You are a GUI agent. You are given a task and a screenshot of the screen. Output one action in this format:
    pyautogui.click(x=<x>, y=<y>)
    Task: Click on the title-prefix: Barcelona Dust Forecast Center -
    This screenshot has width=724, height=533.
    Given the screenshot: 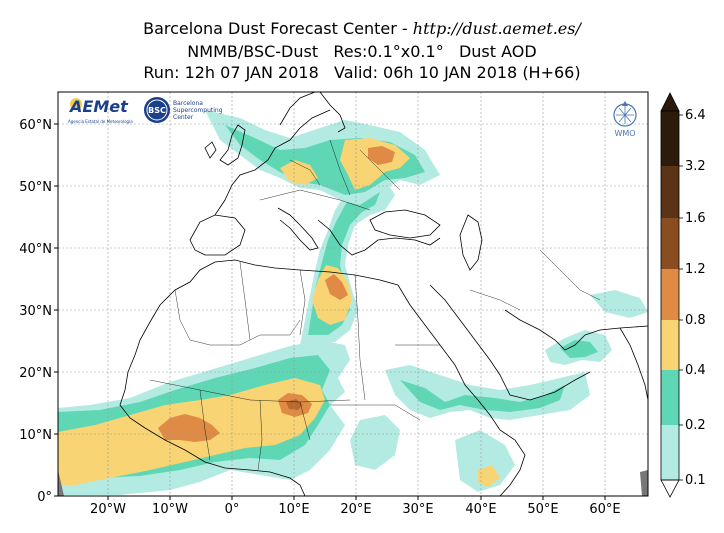 What is the action you would take?
    pyautogui.click(x=278, y=28)
    